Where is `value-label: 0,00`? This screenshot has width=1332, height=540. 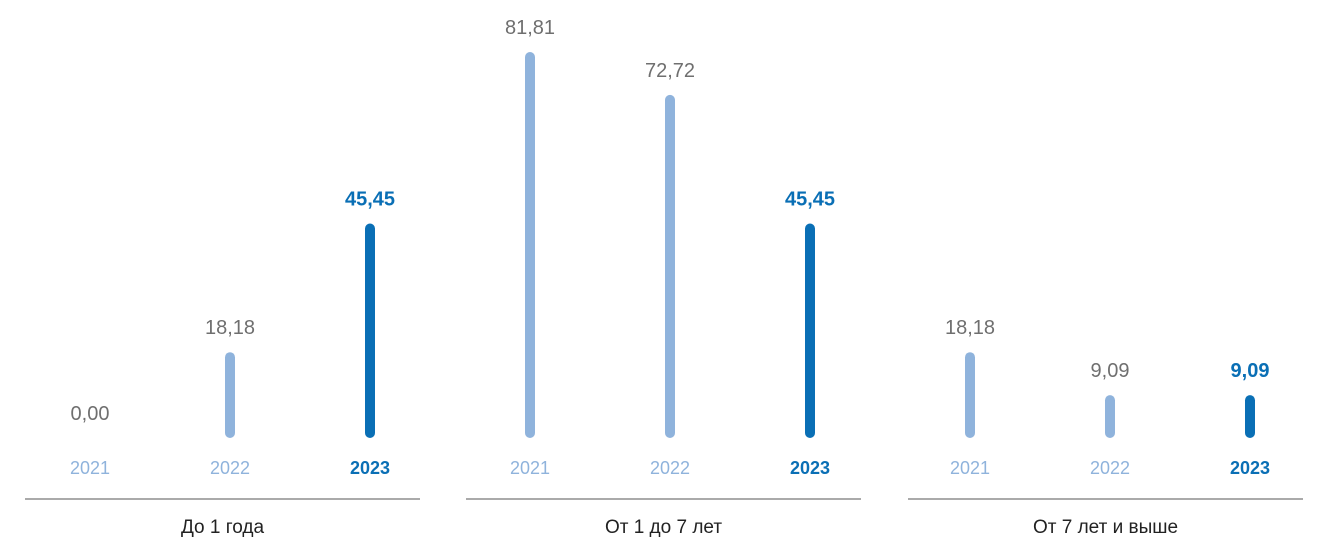
value-label: 0,00 is located at coordinates (90, 414).